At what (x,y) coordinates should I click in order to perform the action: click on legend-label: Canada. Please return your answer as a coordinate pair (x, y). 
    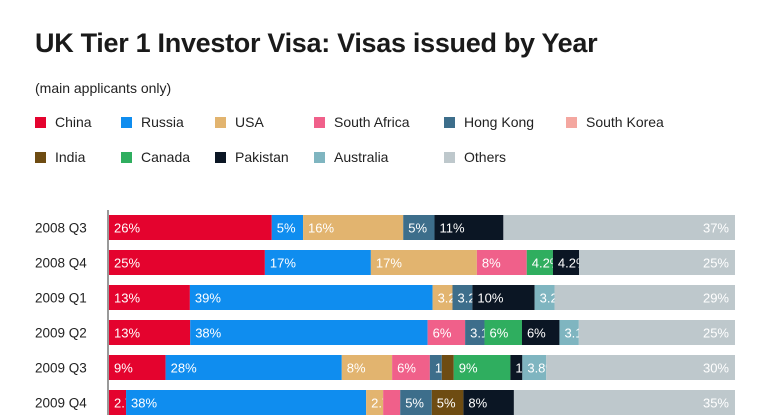
    Looking at the image, I should click on (166, 157).